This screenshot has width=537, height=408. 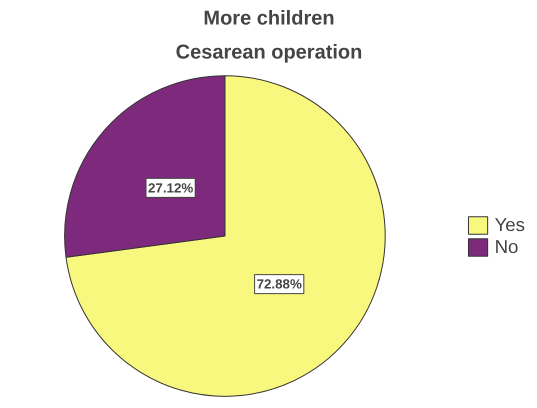 What do you see at coordinates (506, 247) in the screenshot?
I see `legend-label: No` at bounding box center [506, 247].